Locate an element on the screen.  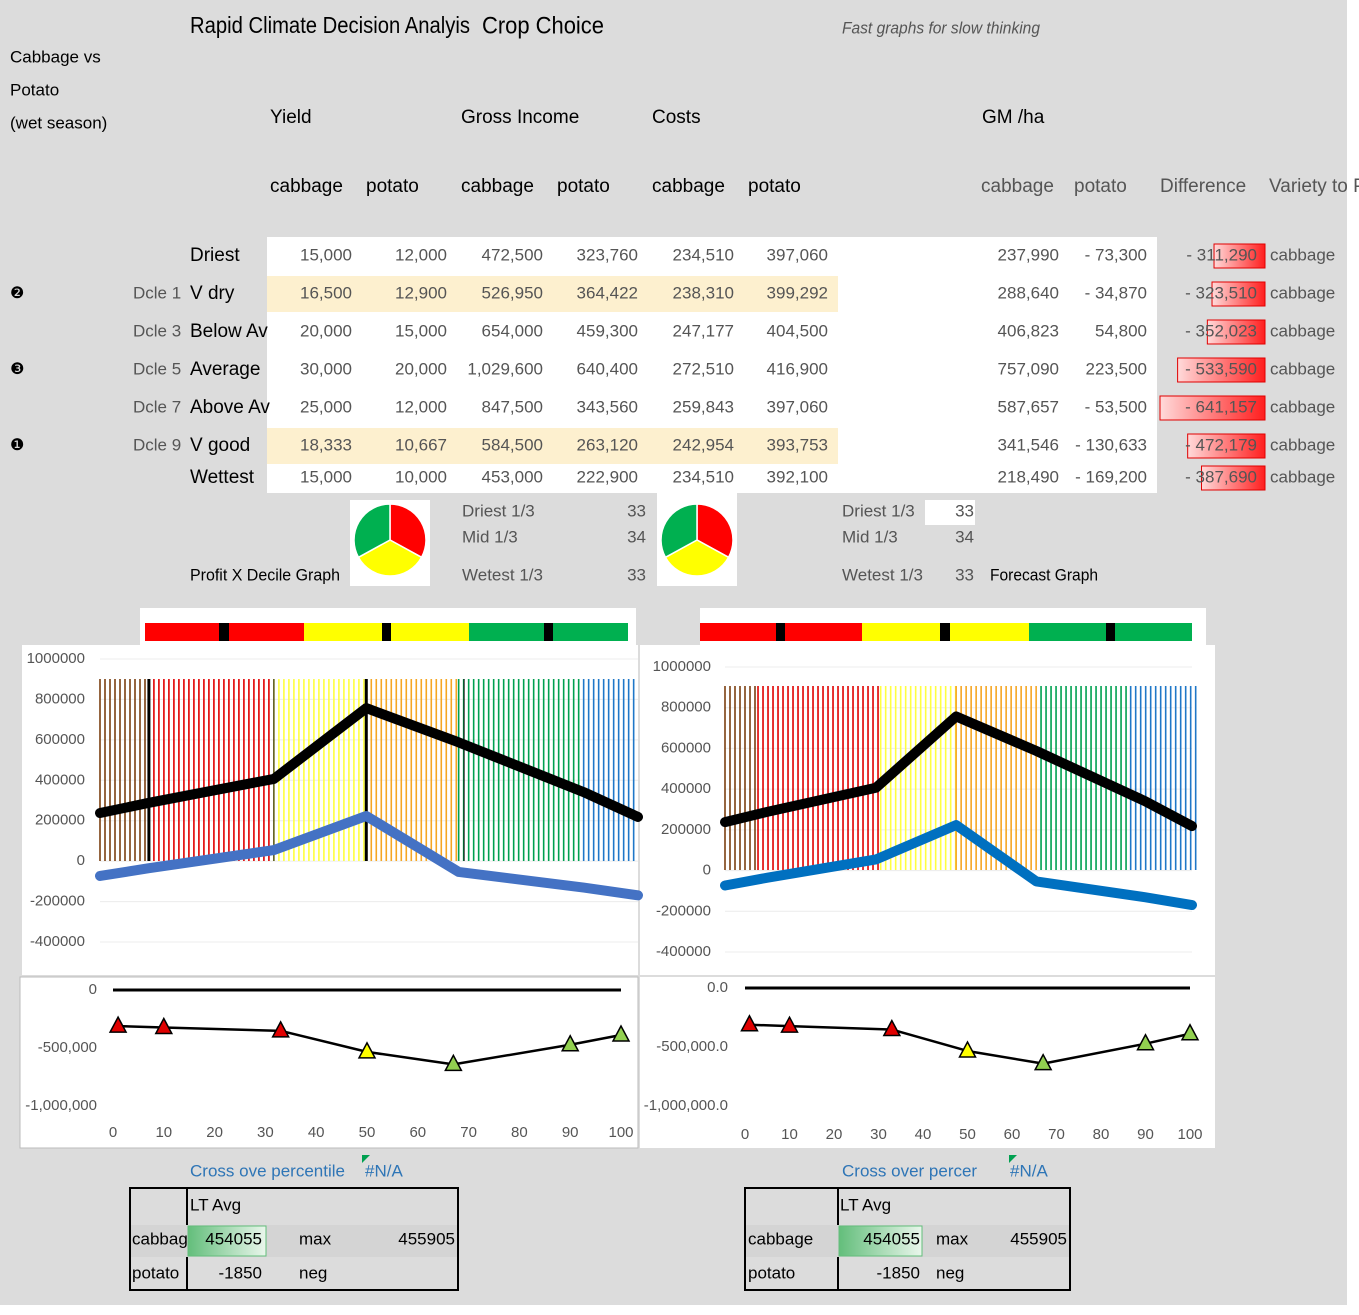
side-label: Cabbage vs is located at coordinates (55, 56).